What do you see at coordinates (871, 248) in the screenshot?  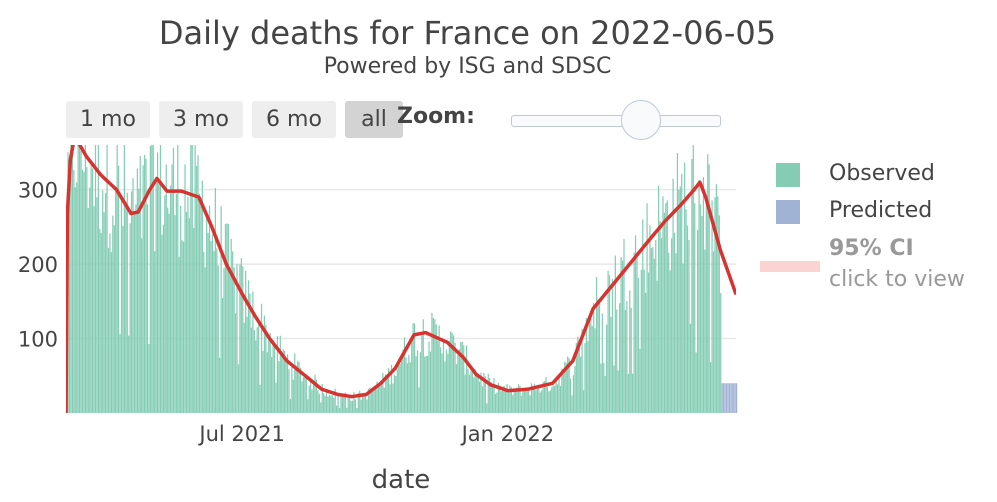 I see `legend-label-ci: 95% CI` at bounding box center [871, 248].